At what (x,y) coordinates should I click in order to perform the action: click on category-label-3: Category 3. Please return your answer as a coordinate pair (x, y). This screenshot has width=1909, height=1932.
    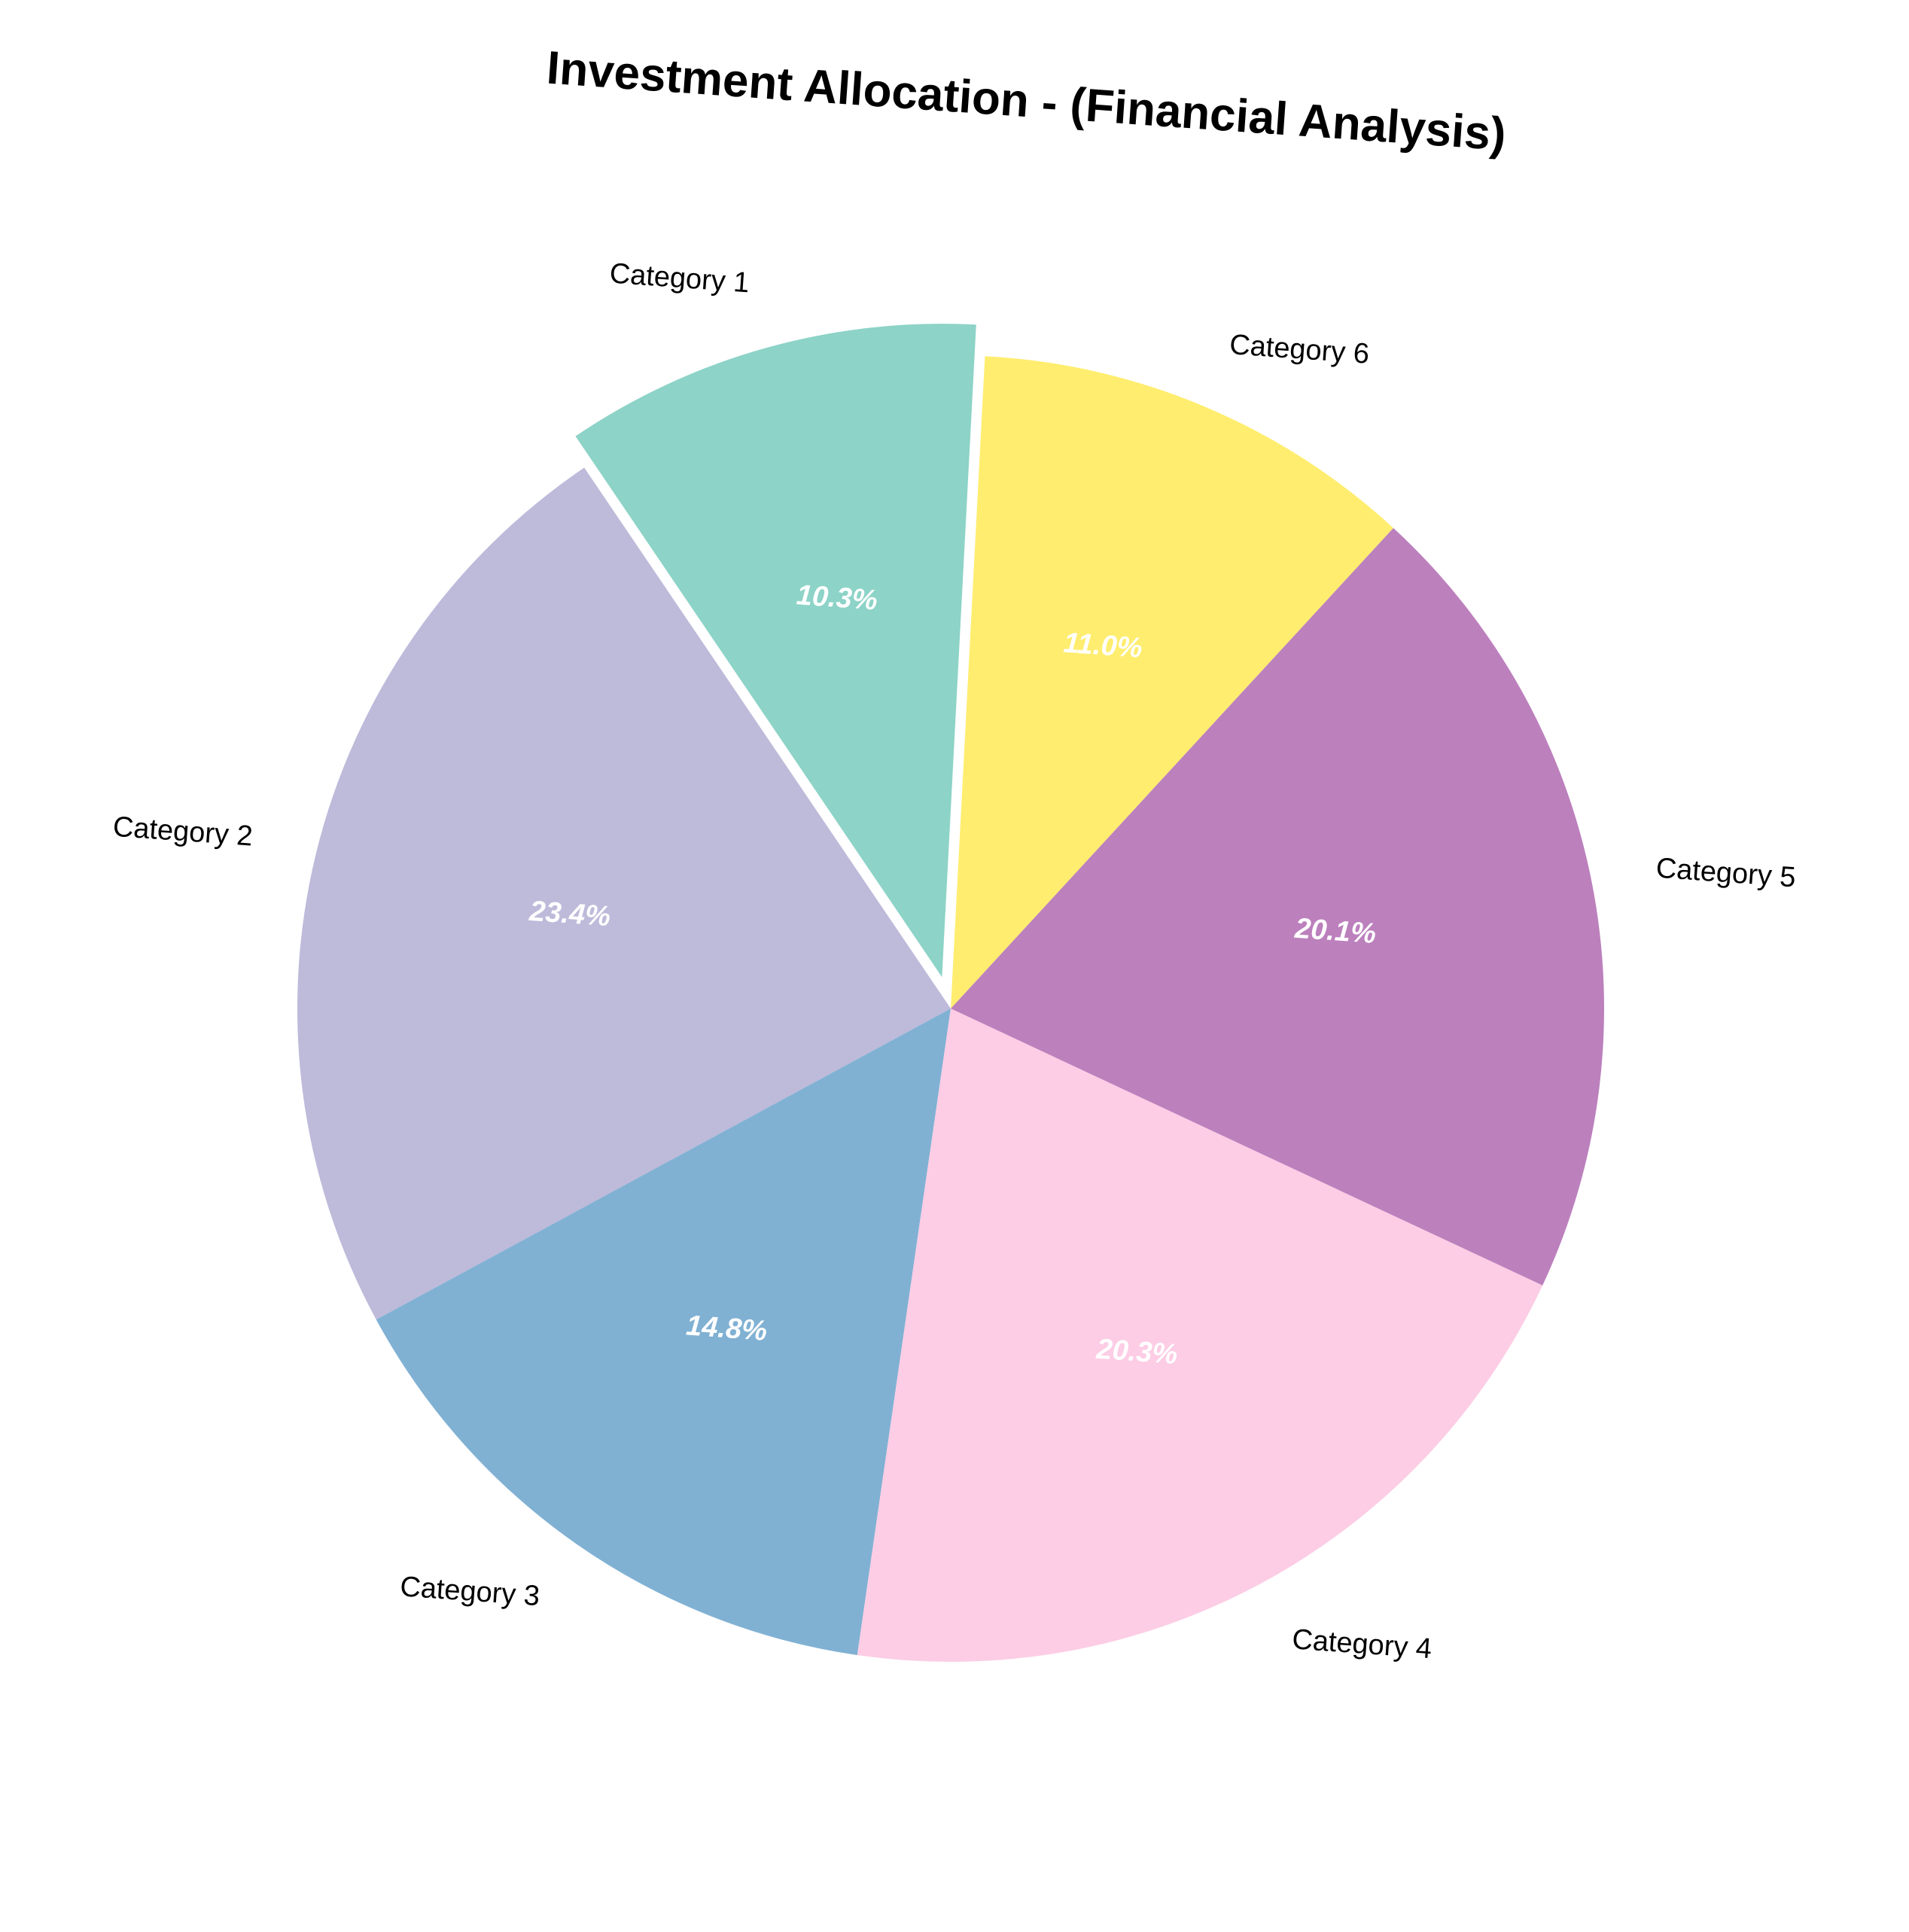
    Looking at the image, I should click on (470, 1591).